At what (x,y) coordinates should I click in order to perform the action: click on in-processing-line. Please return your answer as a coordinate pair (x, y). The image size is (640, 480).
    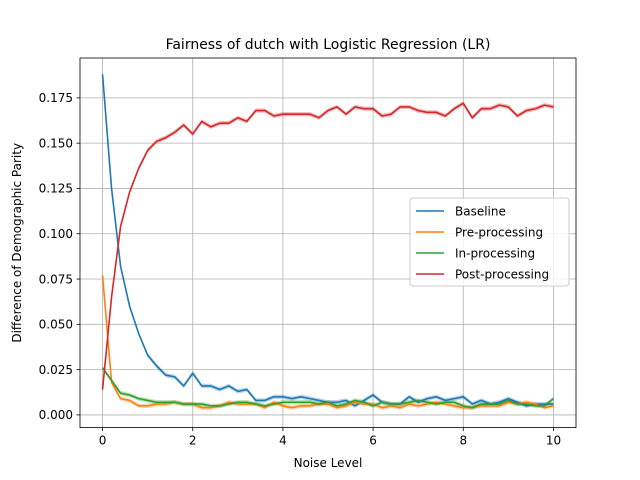
    Looking at the image, I should click on (327, 388).